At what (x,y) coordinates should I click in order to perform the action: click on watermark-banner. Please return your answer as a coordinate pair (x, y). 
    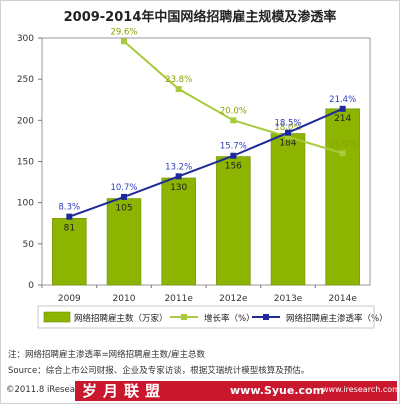
    Looking at the image, I should click on (236, 391).